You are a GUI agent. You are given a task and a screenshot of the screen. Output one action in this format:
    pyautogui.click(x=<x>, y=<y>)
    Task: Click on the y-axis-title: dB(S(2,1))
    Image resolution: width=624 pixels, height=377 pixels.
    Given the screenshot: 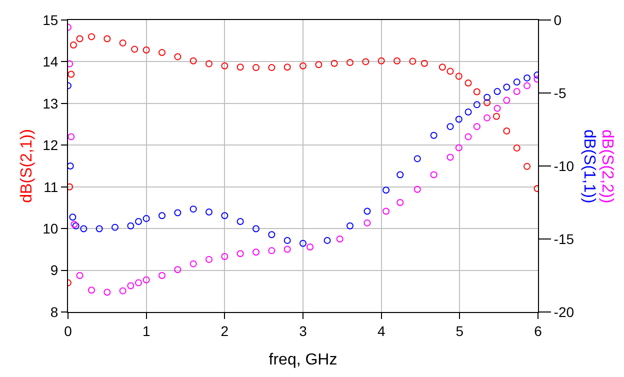 What is the action you would take?
    pyautogui.click(x=27, y=166)
    